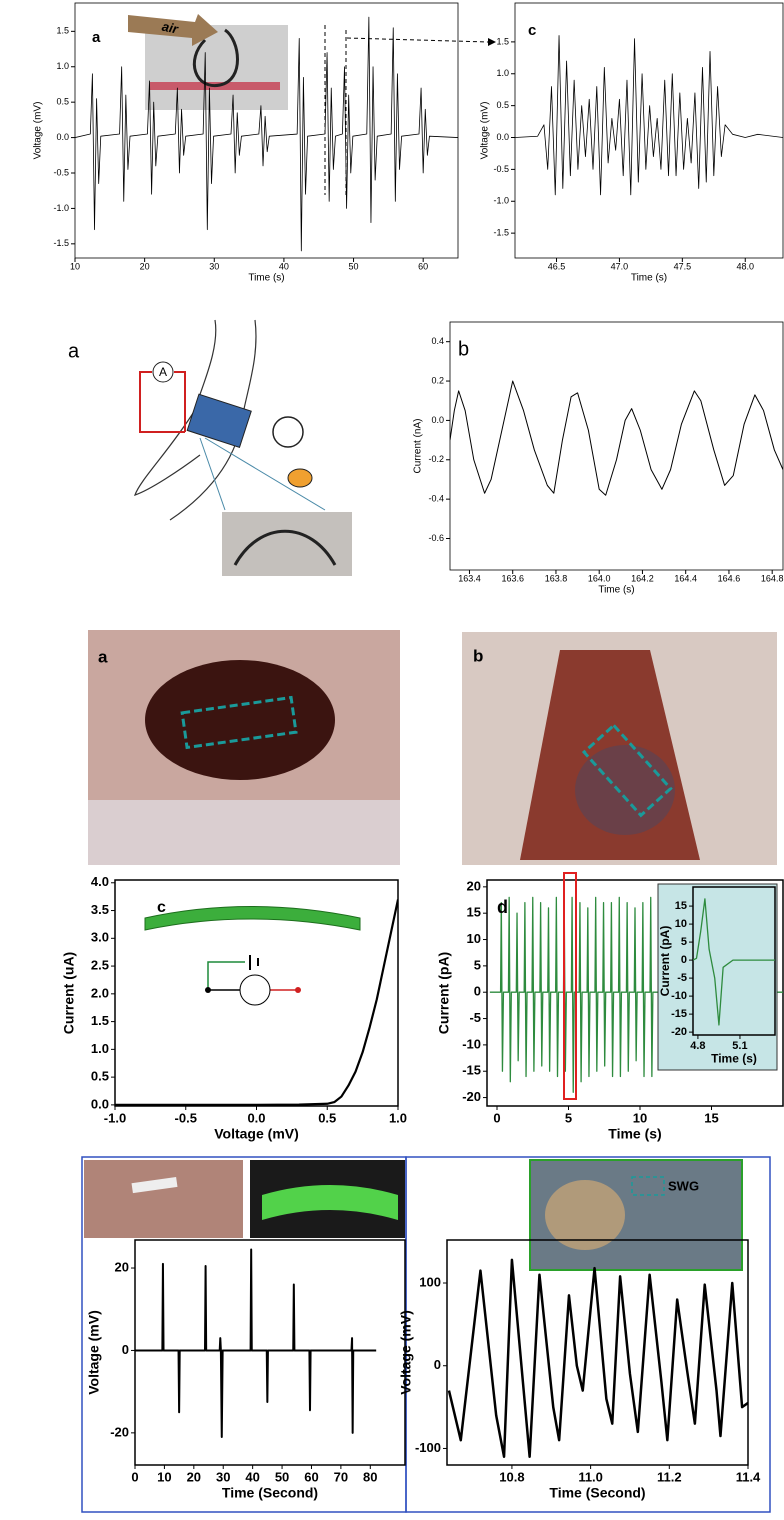 Image resolution: width=784 pixels, height=1520 pixels. I want to click on x-tick-label: 10, so click(640, 1117).